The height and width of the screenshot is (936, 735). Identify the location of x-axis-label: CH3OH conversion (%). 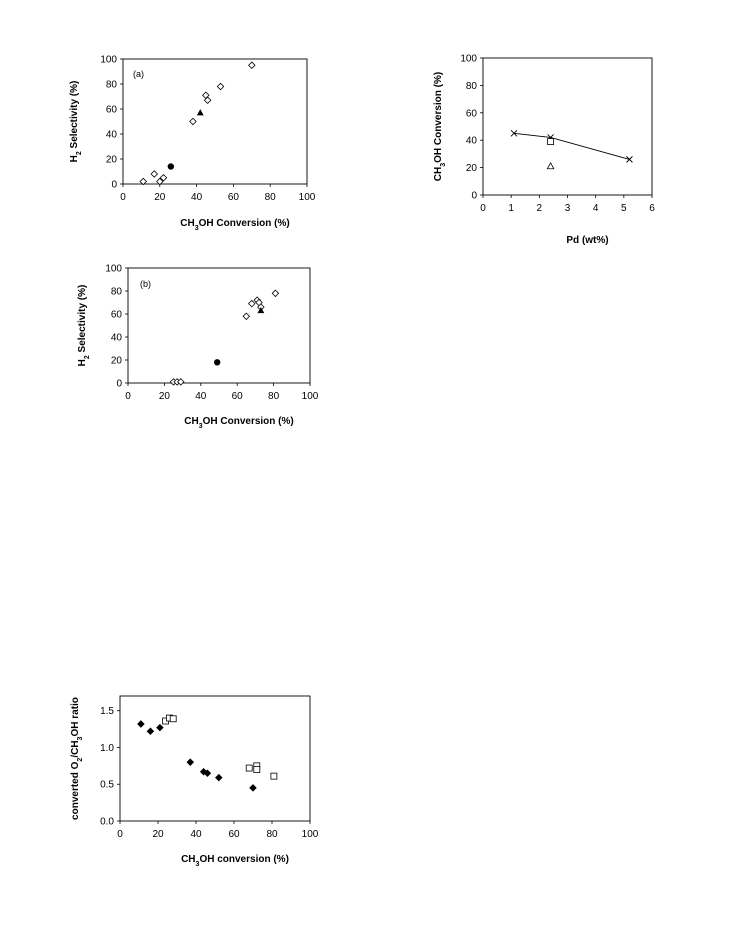
(235, 861).